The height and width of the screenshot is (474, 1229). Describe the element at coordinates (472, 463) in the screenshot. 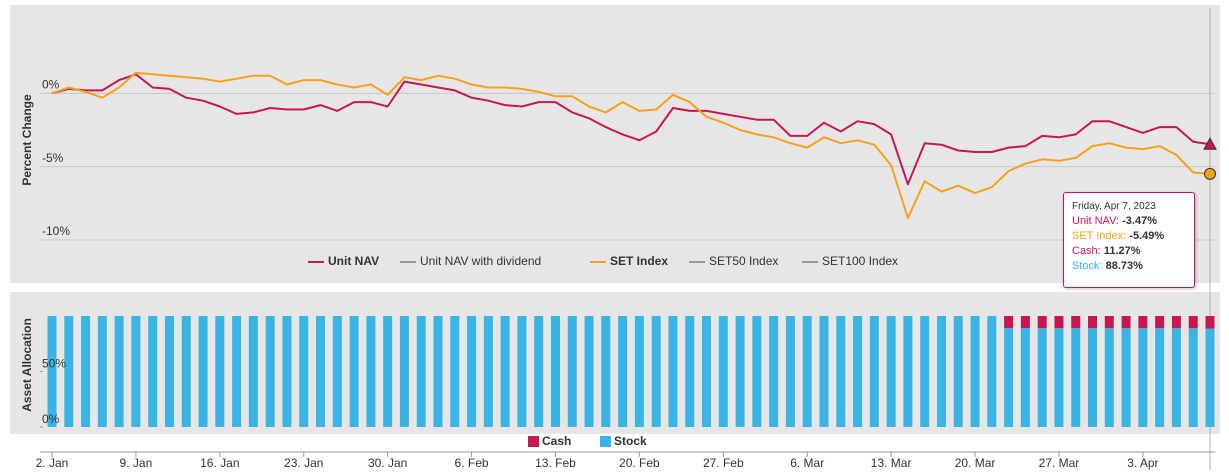

I see `x-tick-label: 6. Feb` at that location.